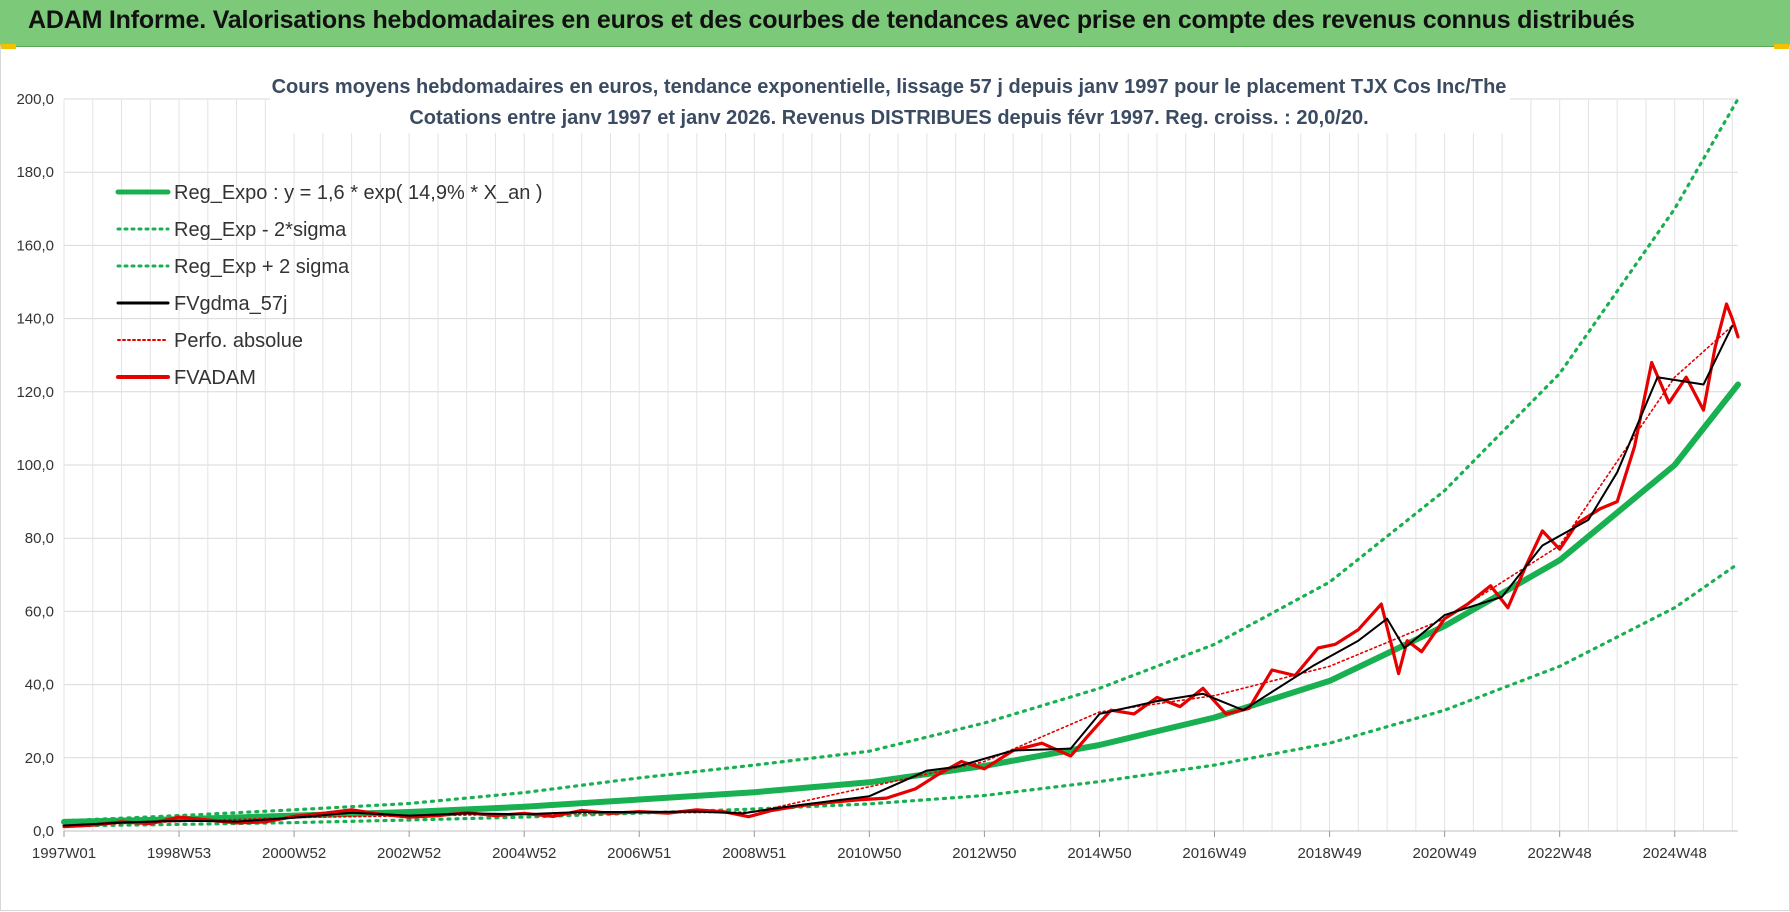 The height and width of the screenshot is (912, 1790). I want to click on y-tick-label: 60,0, so click(39, 611).